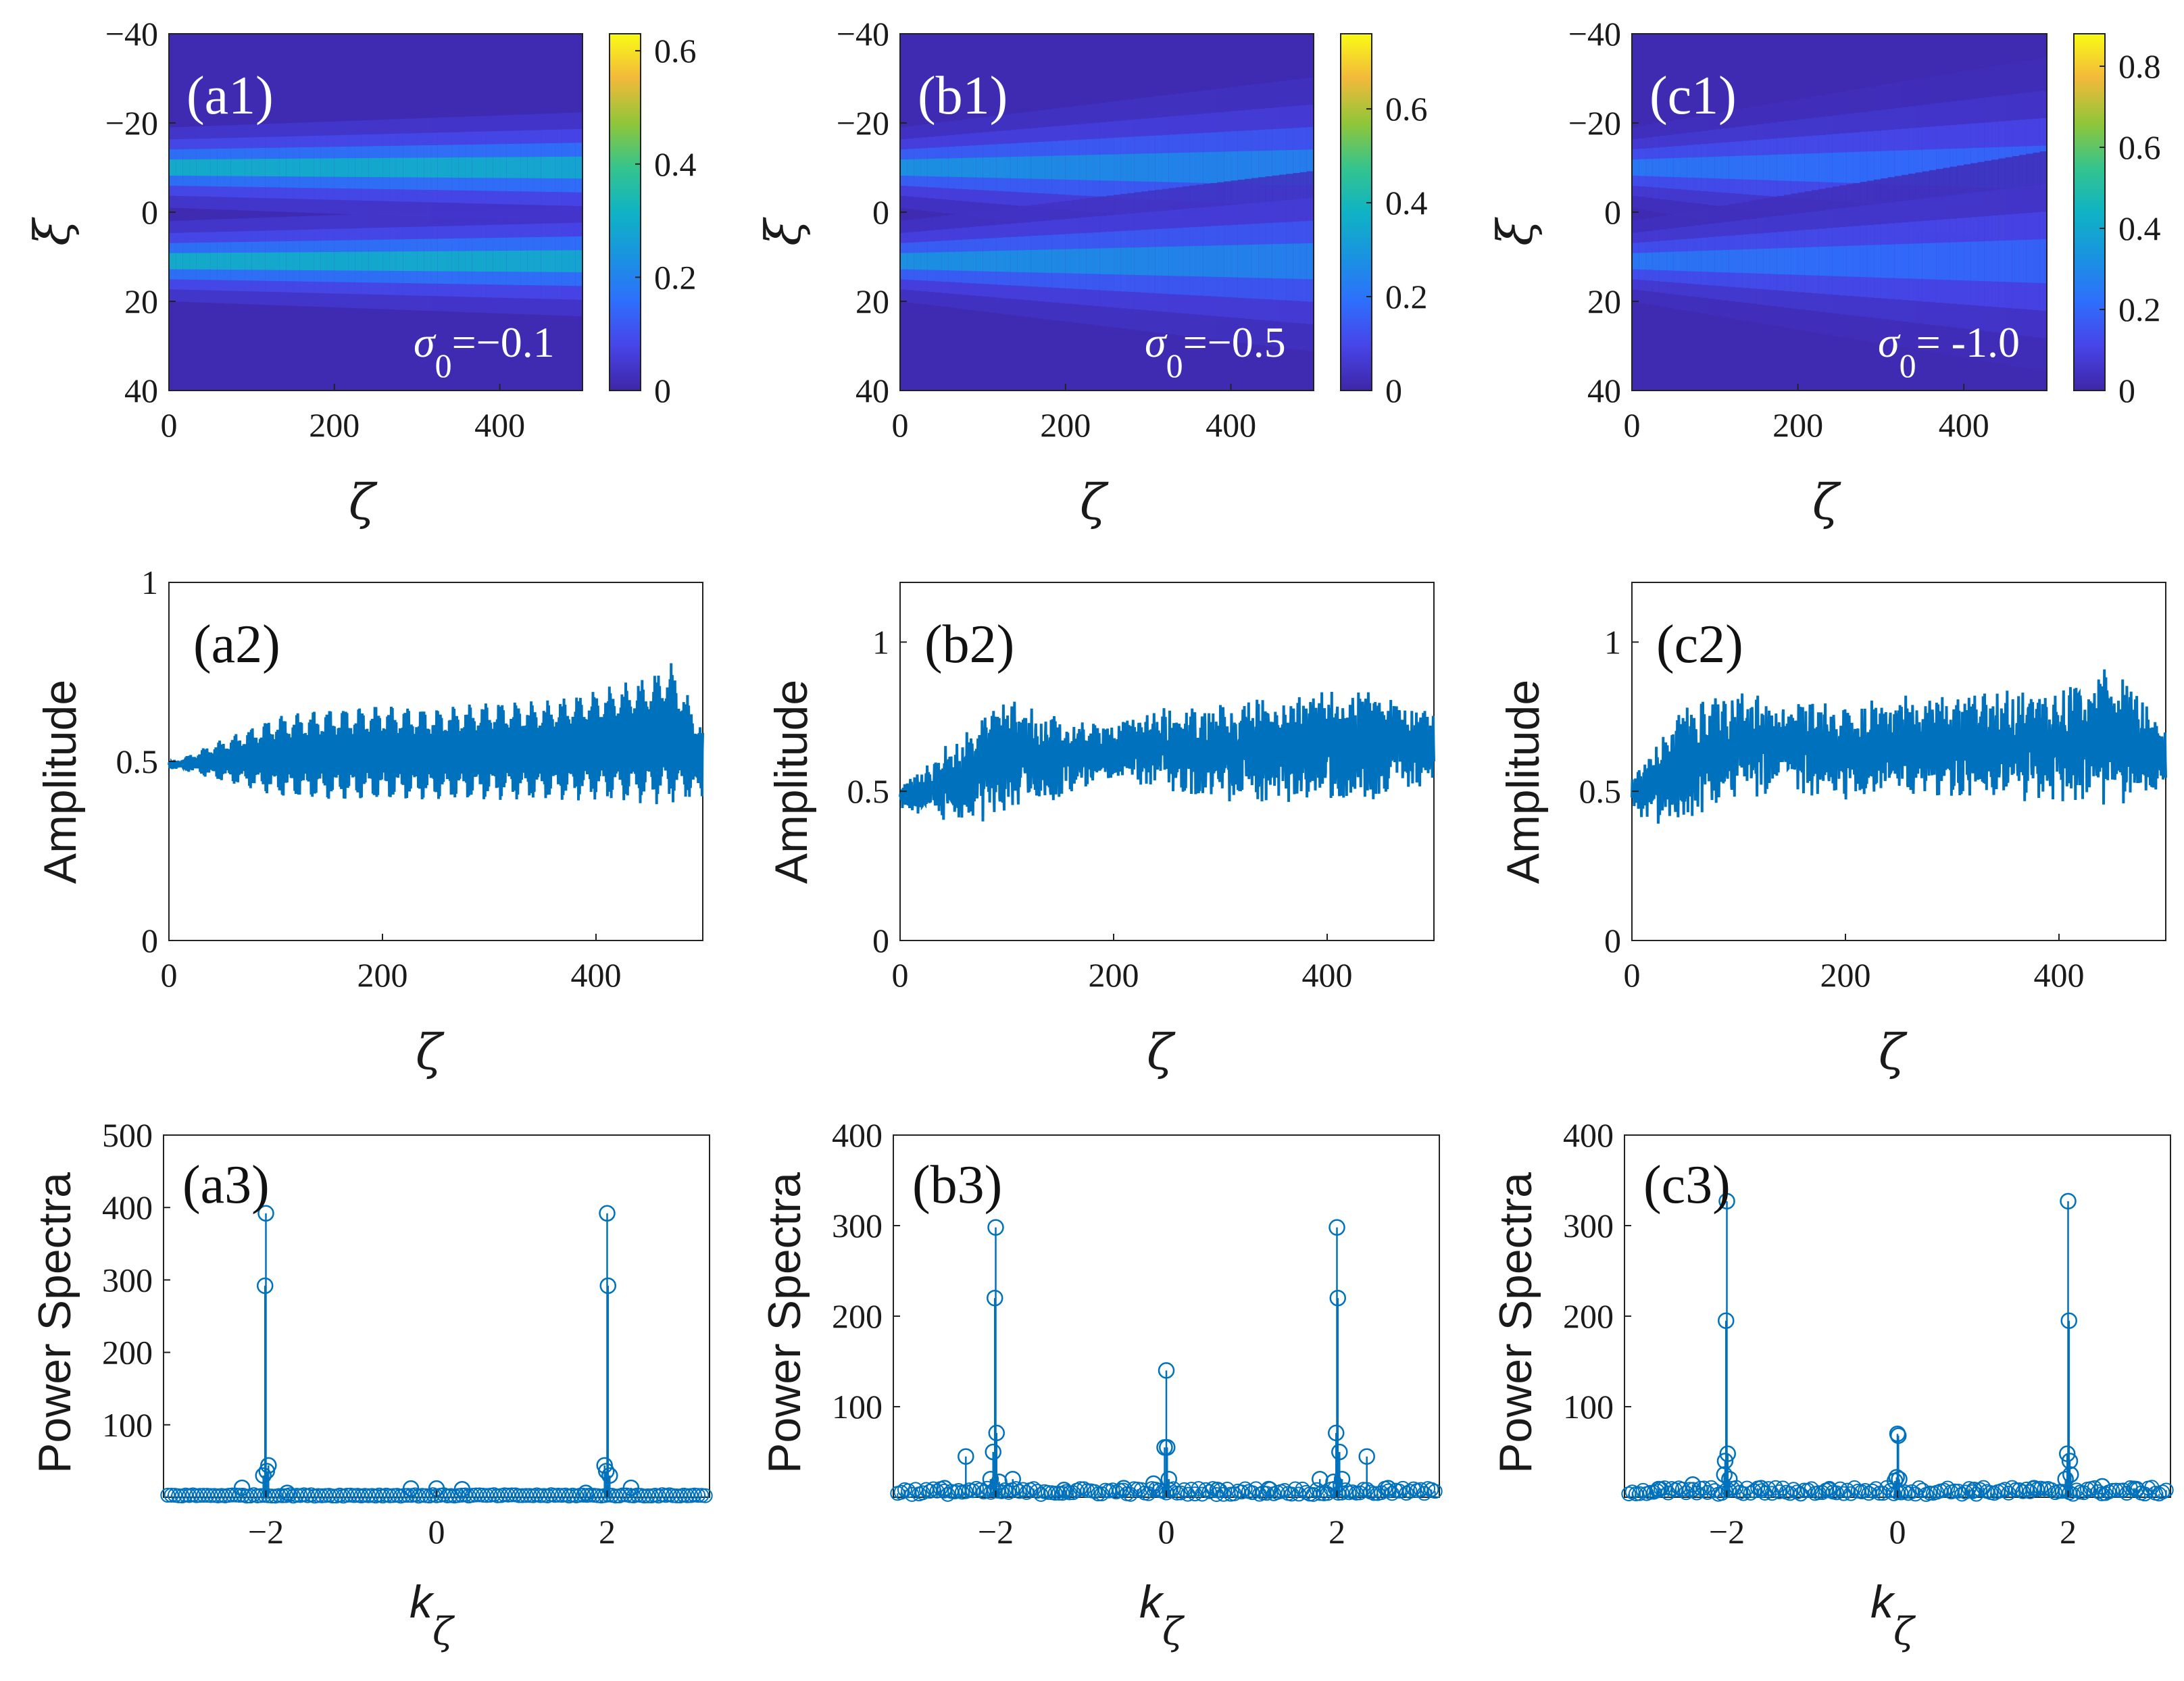 The image size is (2184, 1681). I want to click on x-tick-label: 400, so click(500, 425).